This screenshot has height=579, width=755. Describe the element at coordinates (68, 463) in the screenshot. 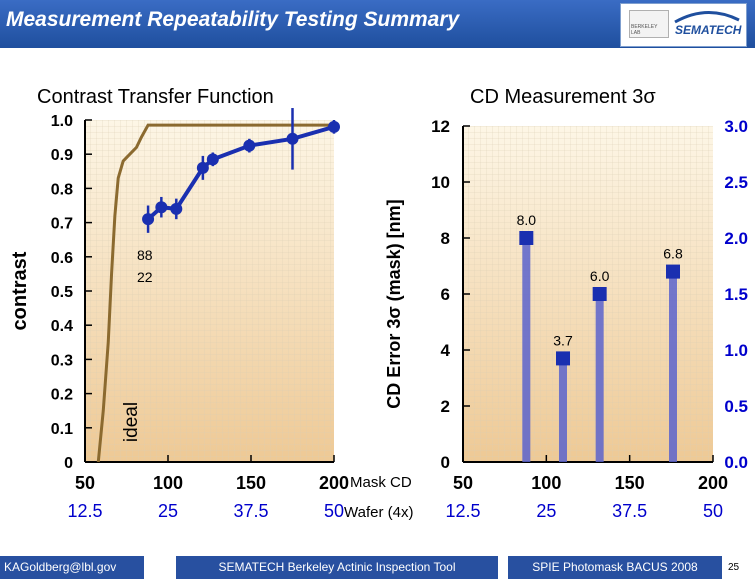

I see `ctf-y-tick-label: 0` at that location.